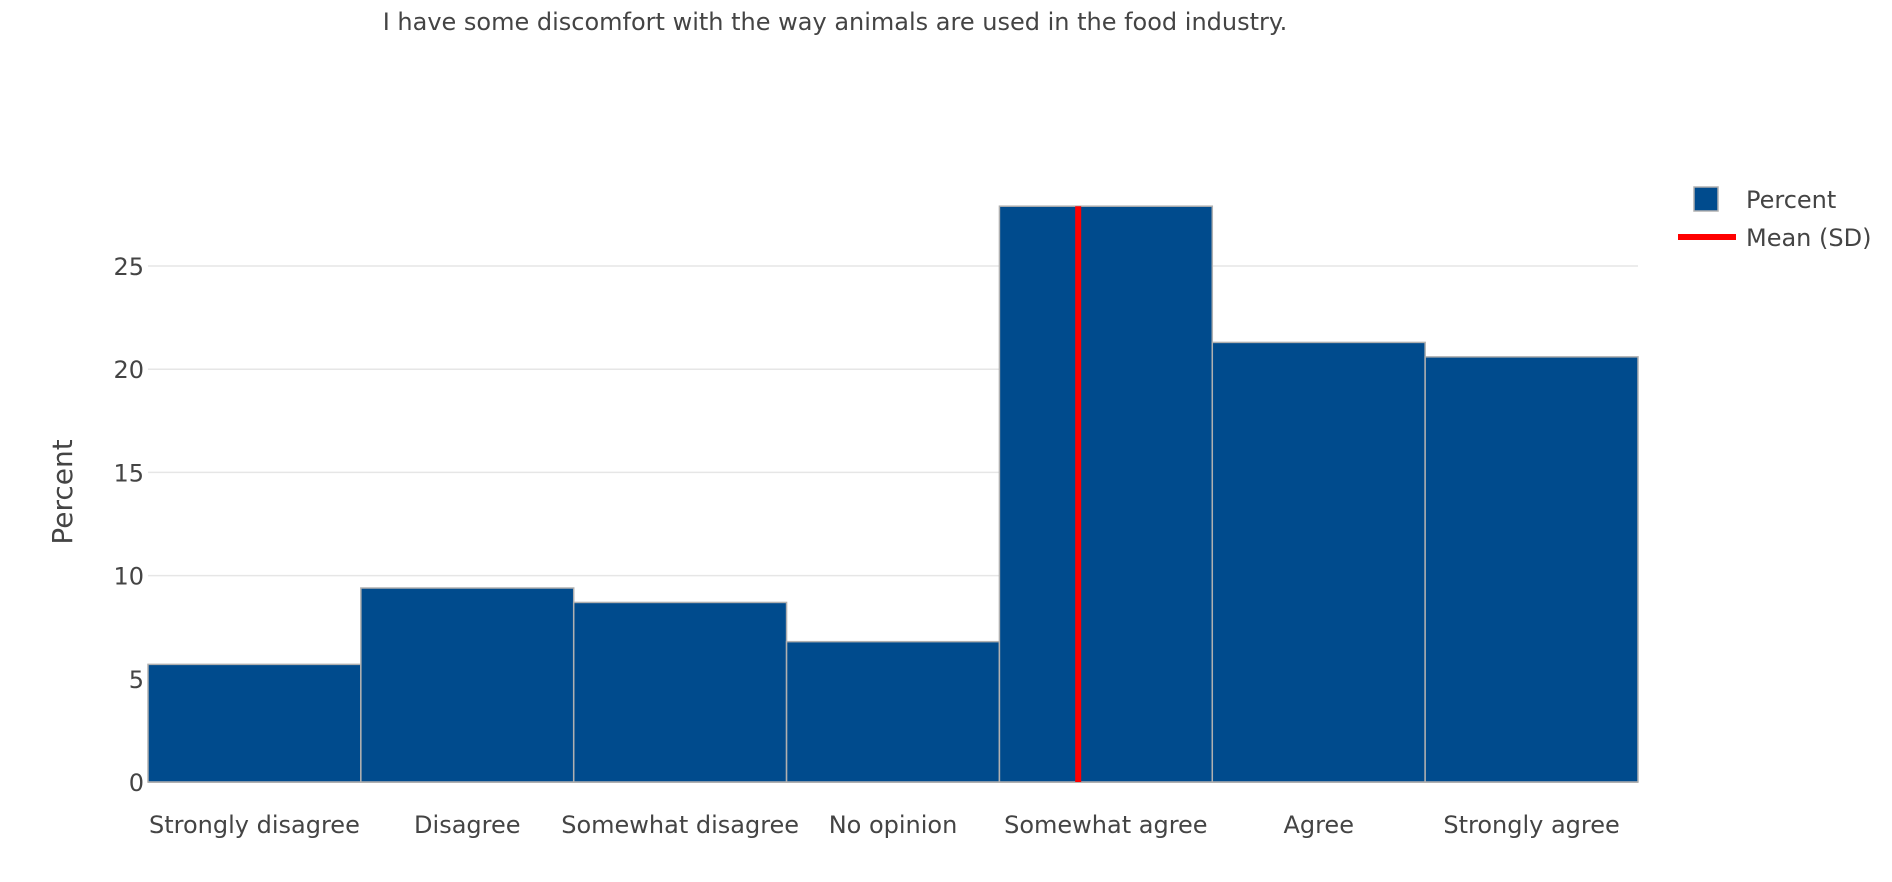 The height and width of the screenshot is (882, 1892). Describe the element at coordinates (136, 680) in the screenshot. I see `y-tick-label: 5` at that location.